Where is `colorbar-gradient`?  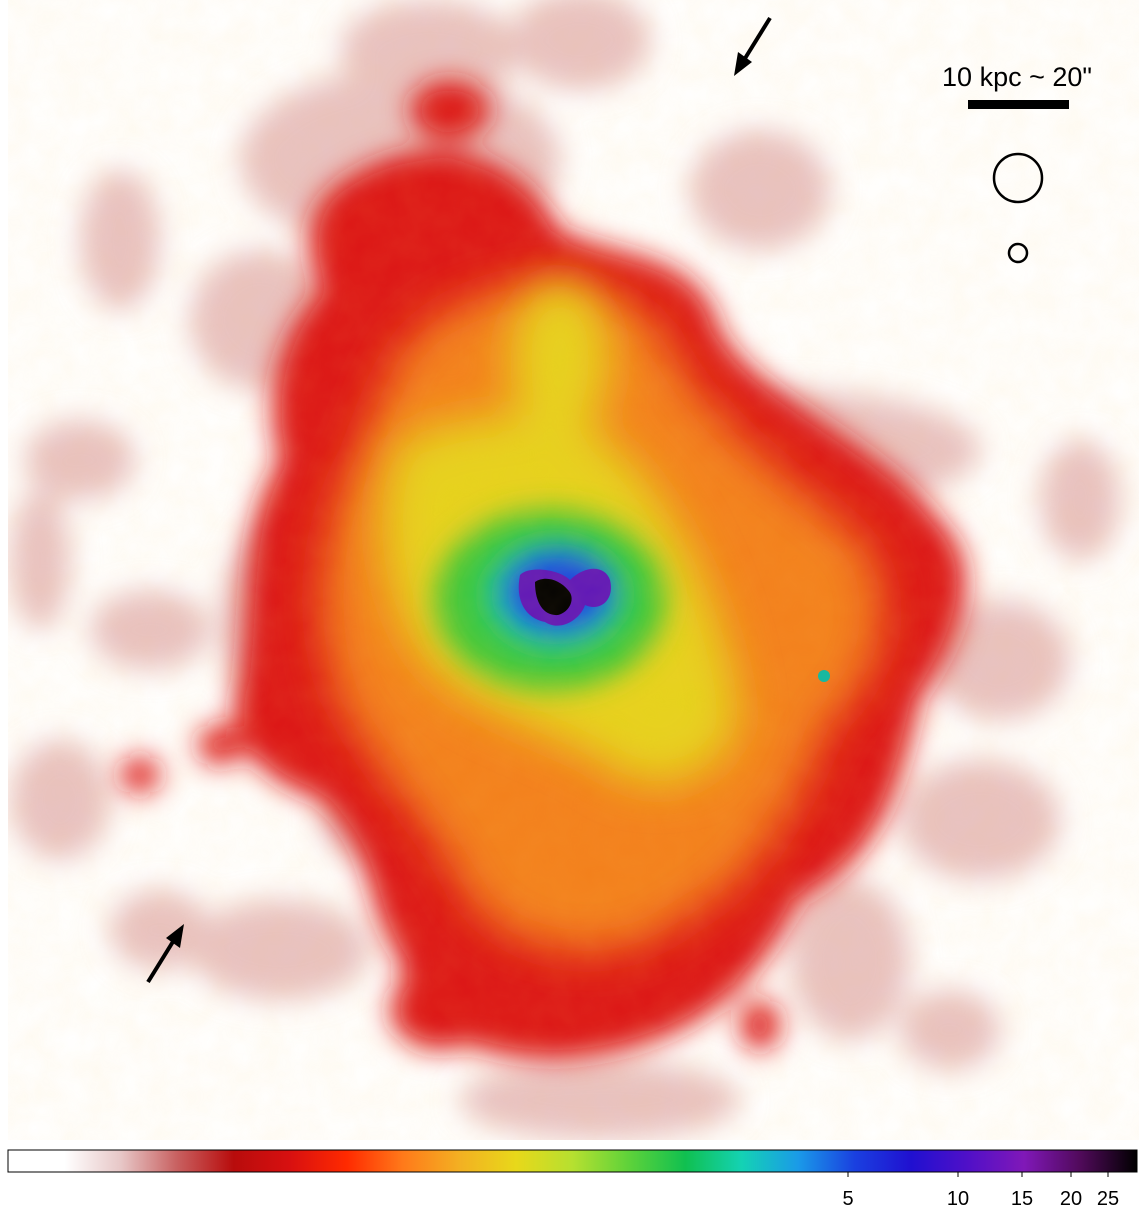
colorbar-gradient is located at coordinates (572, 1161).